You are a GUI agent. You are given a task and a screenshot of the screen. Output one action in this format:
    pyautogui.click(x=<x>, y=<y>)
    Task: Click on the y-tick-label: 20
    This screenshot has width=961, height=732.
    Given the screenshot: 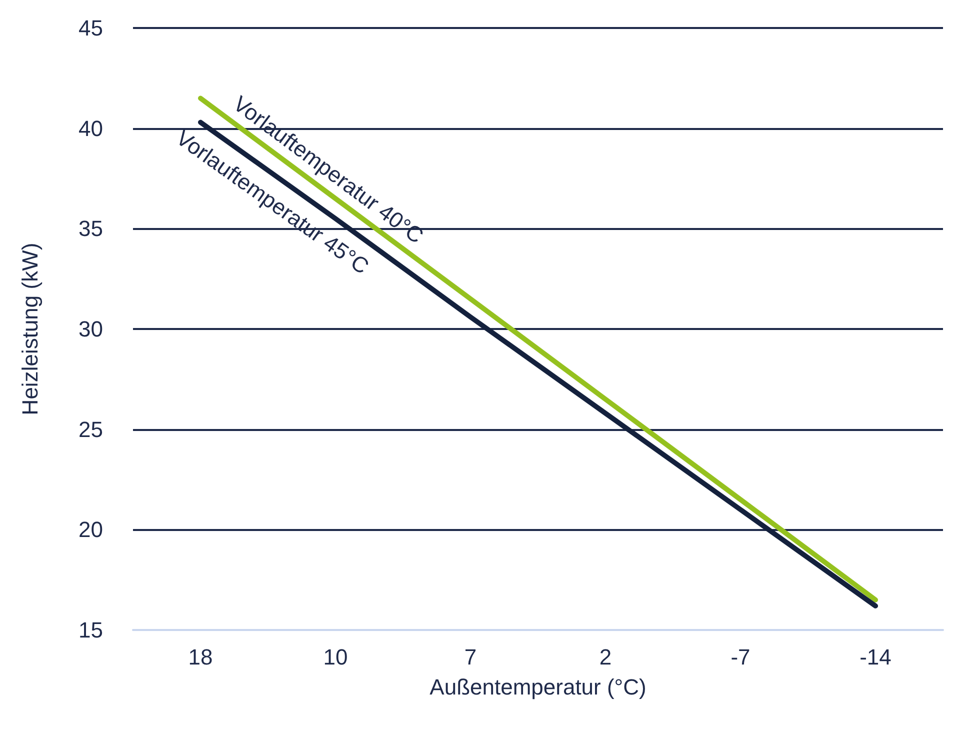 What is the action you would take?
    pyautogui.click(x=90, y=529)
    